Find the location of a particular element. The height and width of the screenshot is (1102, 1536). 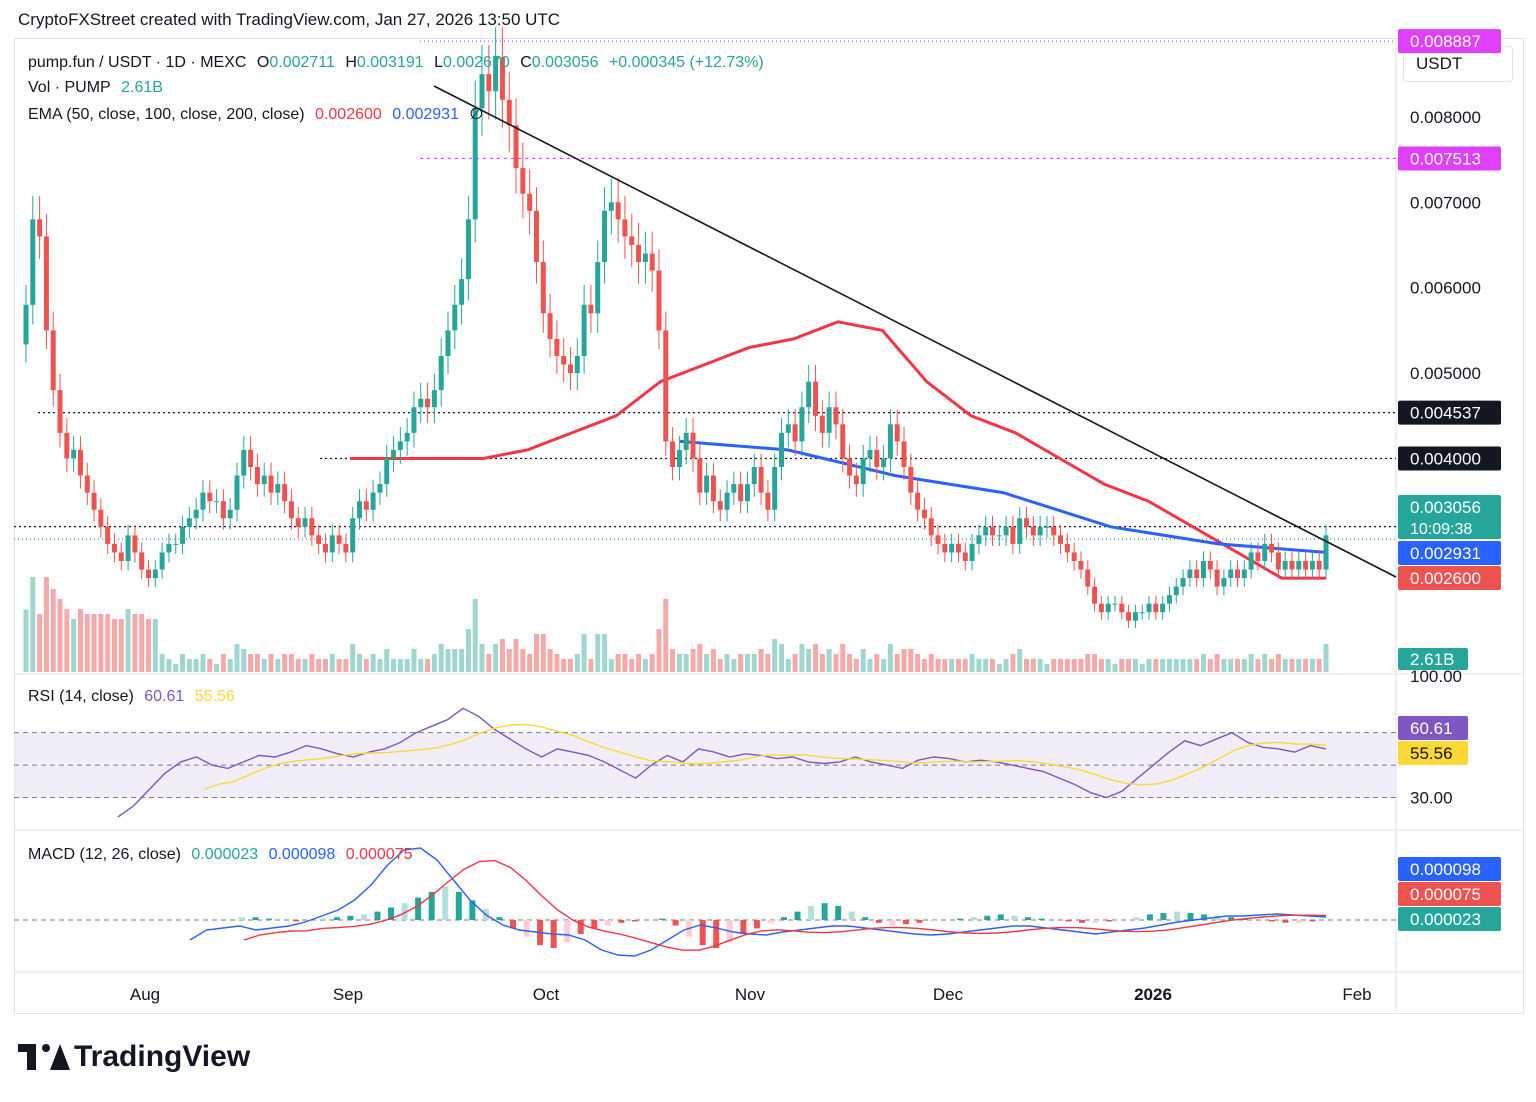

last-price-box is located at coordinates (1449, 517).